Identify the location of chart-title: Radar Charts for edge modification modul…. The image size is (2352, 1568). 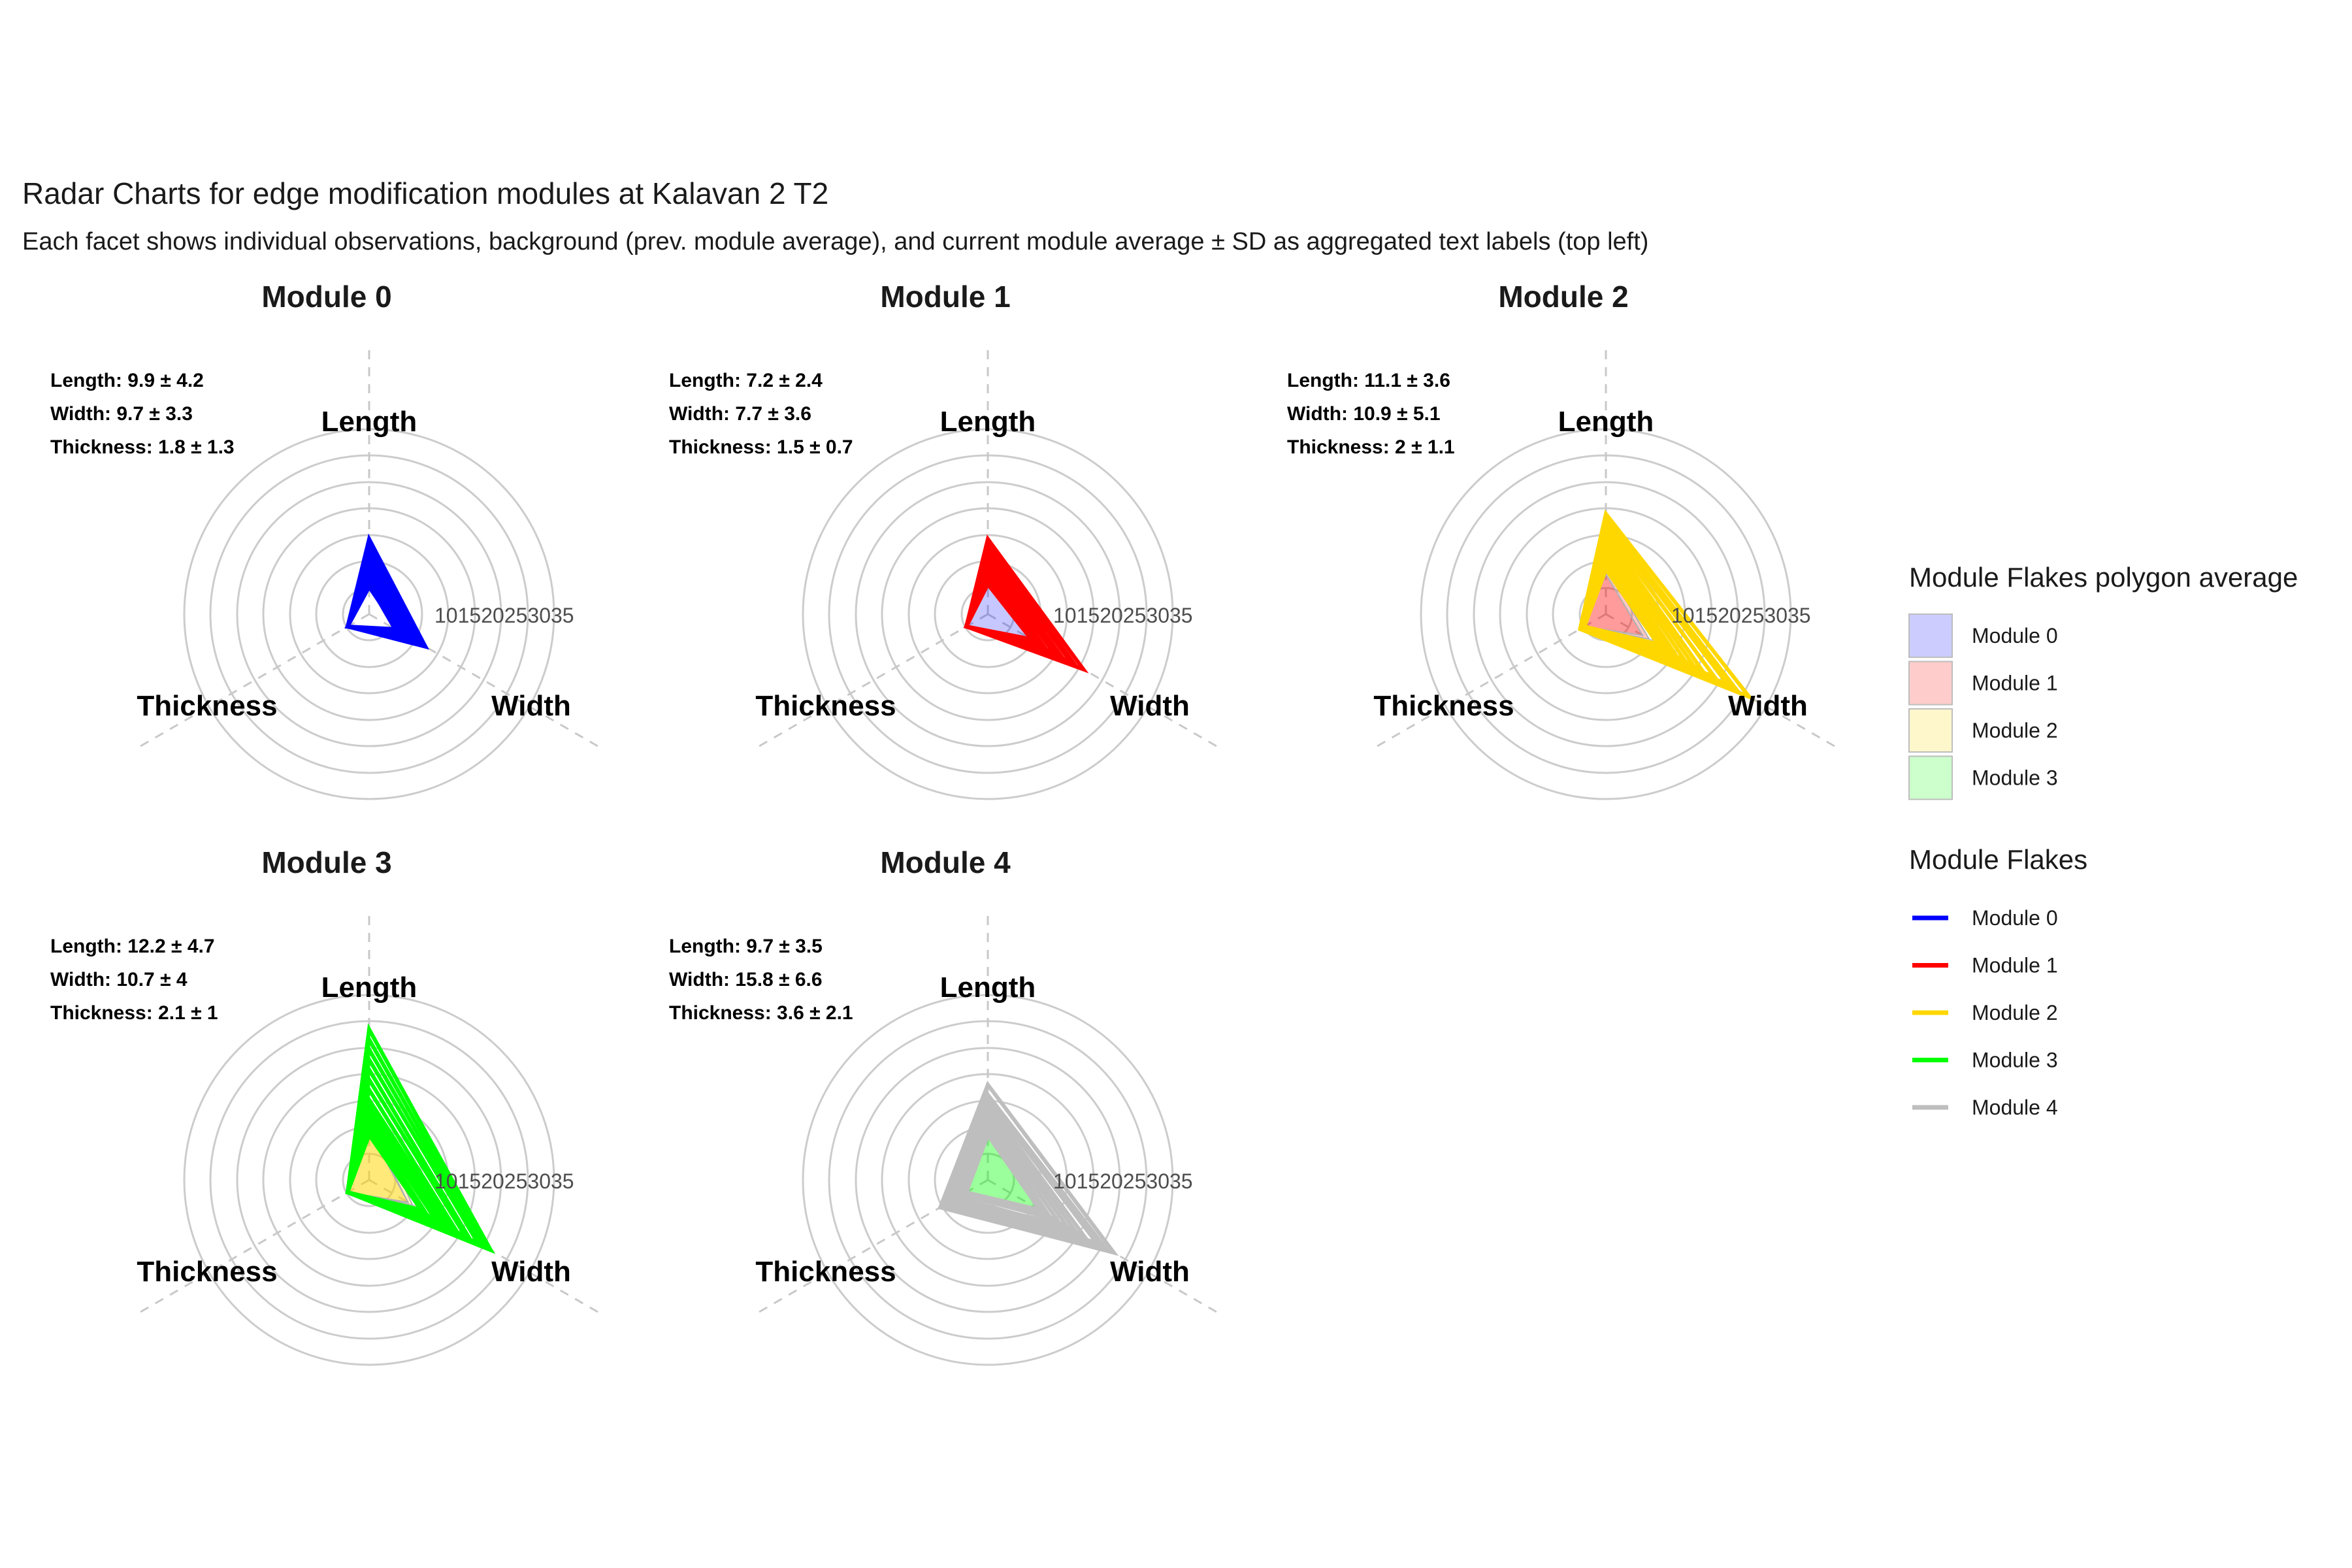
(425, 193).